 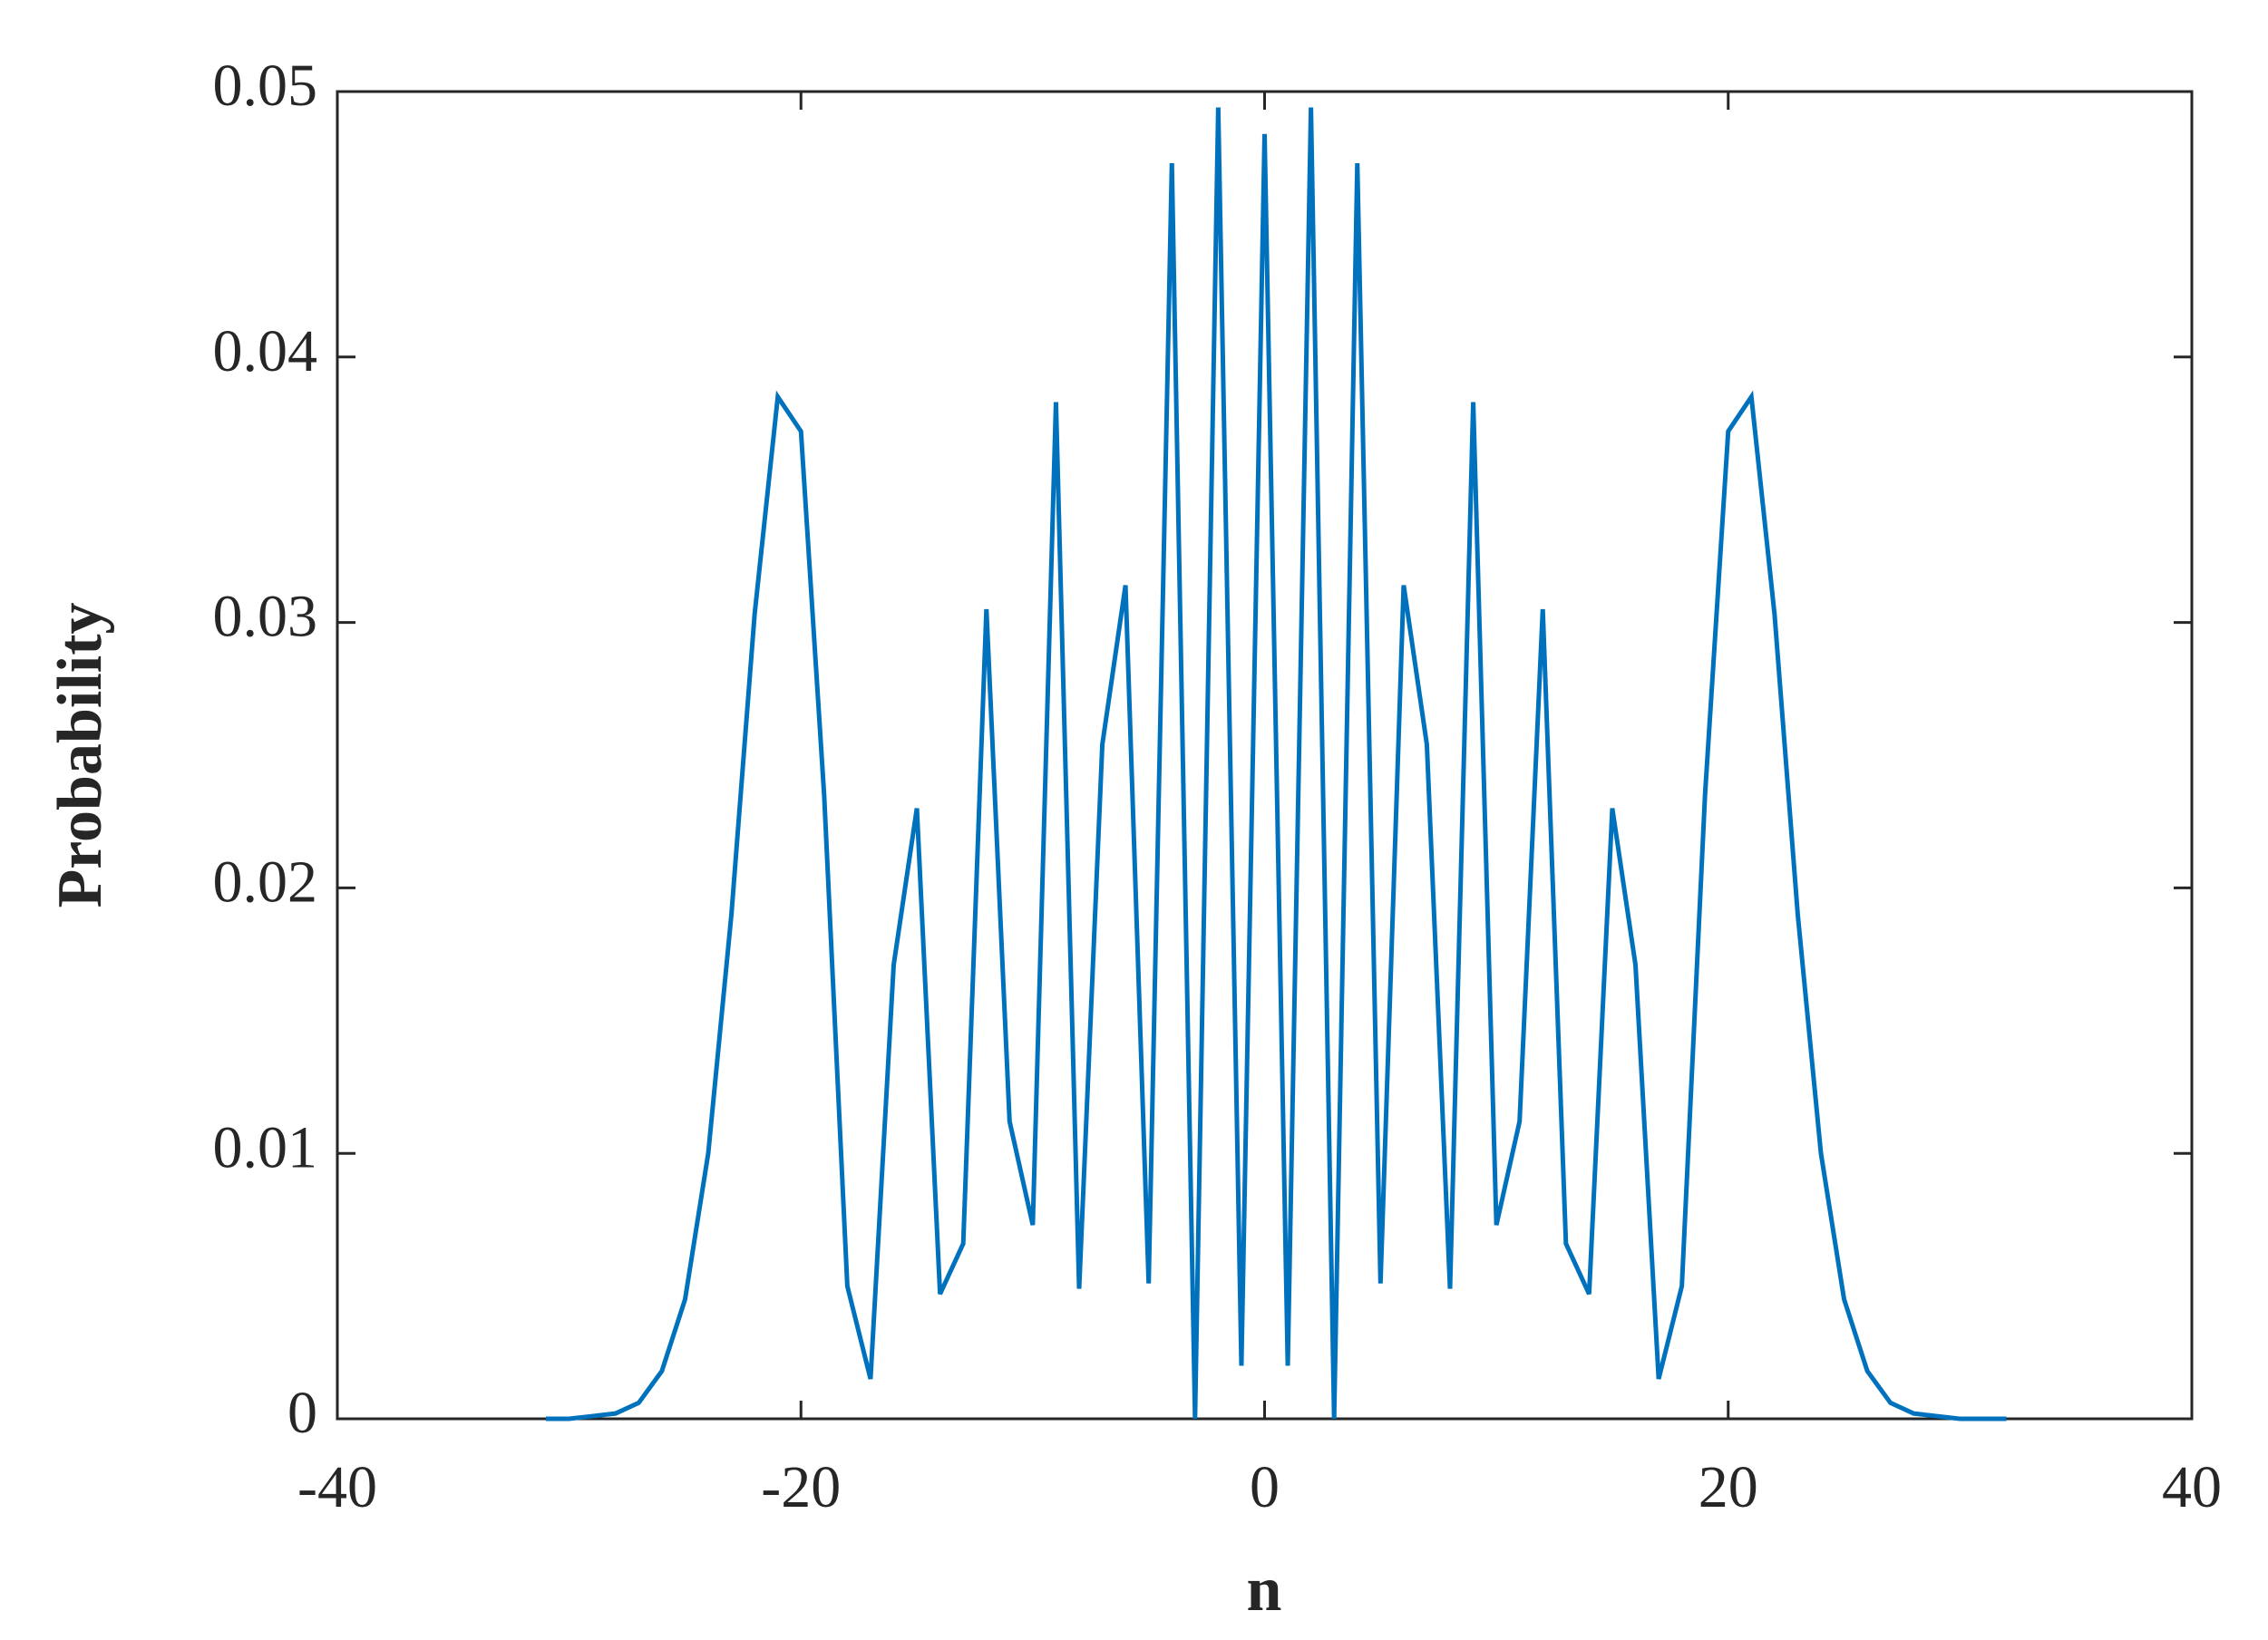 What do you see at coordinates (266, 351) in the screenshot?
I see `y-tick-label: 0.04` at bounding box center [266, 351].